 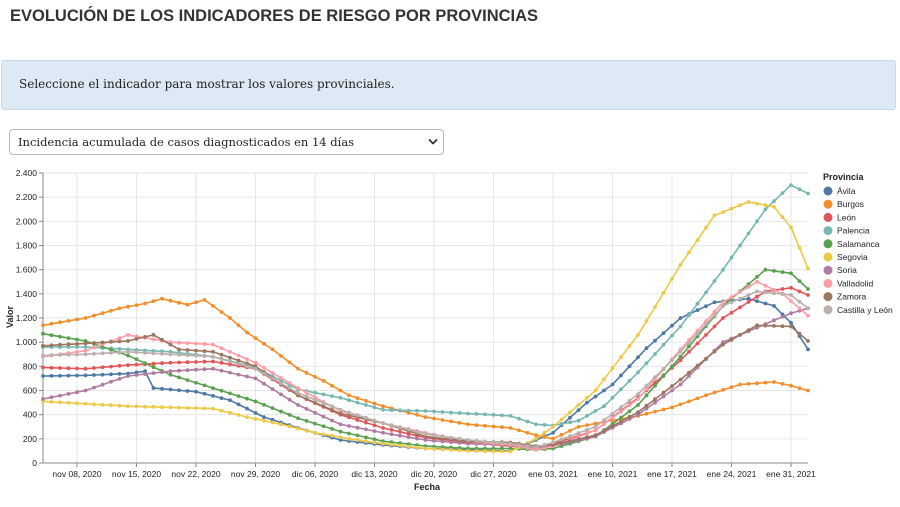 What do you see at coordinates (30, 391) in the screenshot?
I see `y-tick-label: 600` at bounding box center [30, 391].